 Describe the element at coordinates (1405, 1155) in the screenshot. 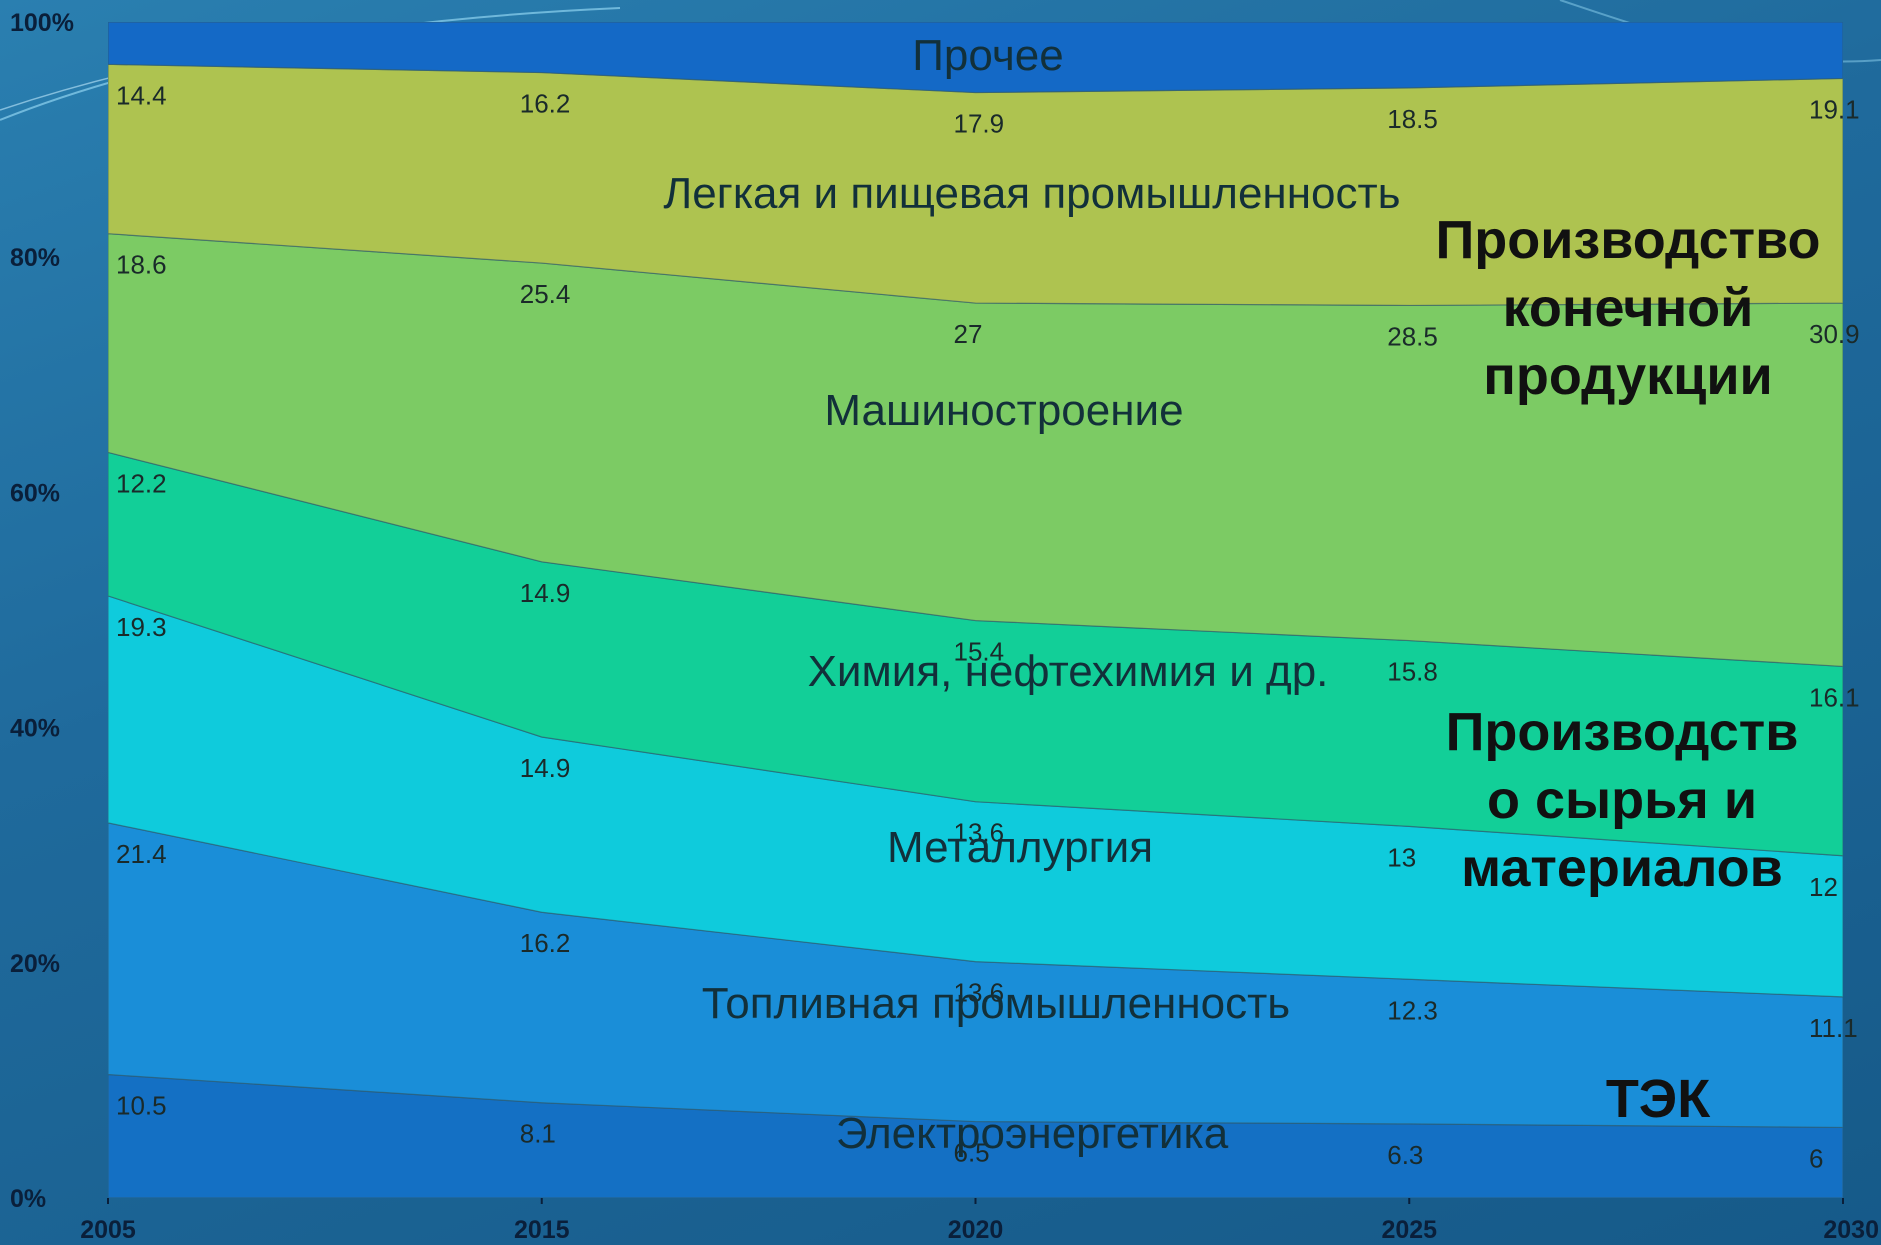

I see `data-label: 6.3` at that location.